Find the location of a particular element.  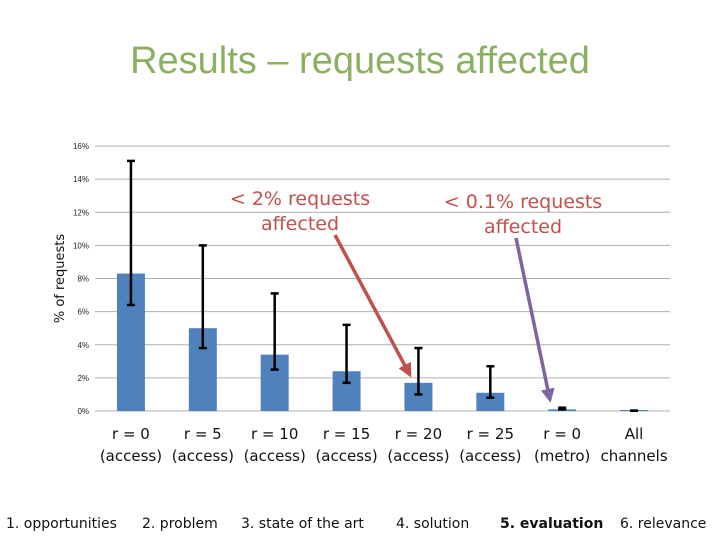

y-tick-label: 4% is located at coordinates (83, 345).